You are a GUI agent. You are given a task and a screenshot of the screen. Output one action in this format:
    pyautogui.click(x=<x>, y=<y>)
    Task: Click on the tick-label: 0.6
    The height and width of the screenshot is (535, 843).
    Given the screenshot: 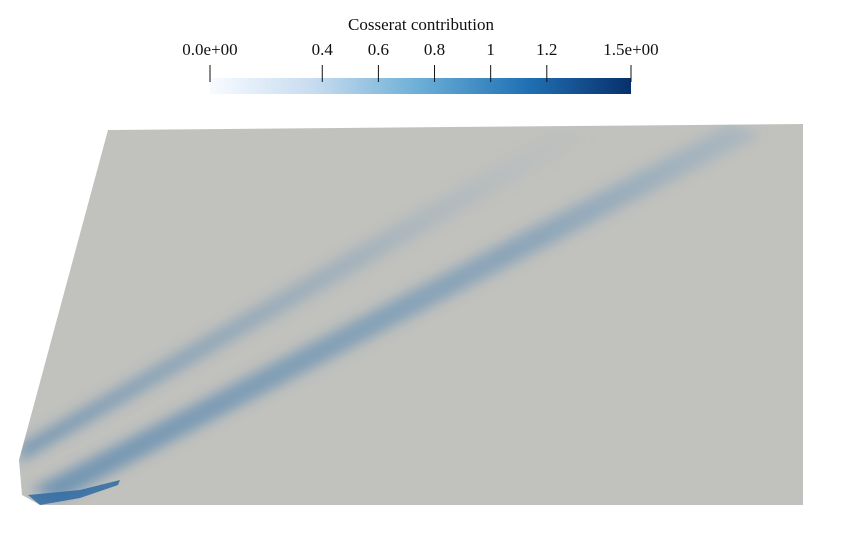 What is the action you would take?
    pyautogui.click(x=378, y=49)
    